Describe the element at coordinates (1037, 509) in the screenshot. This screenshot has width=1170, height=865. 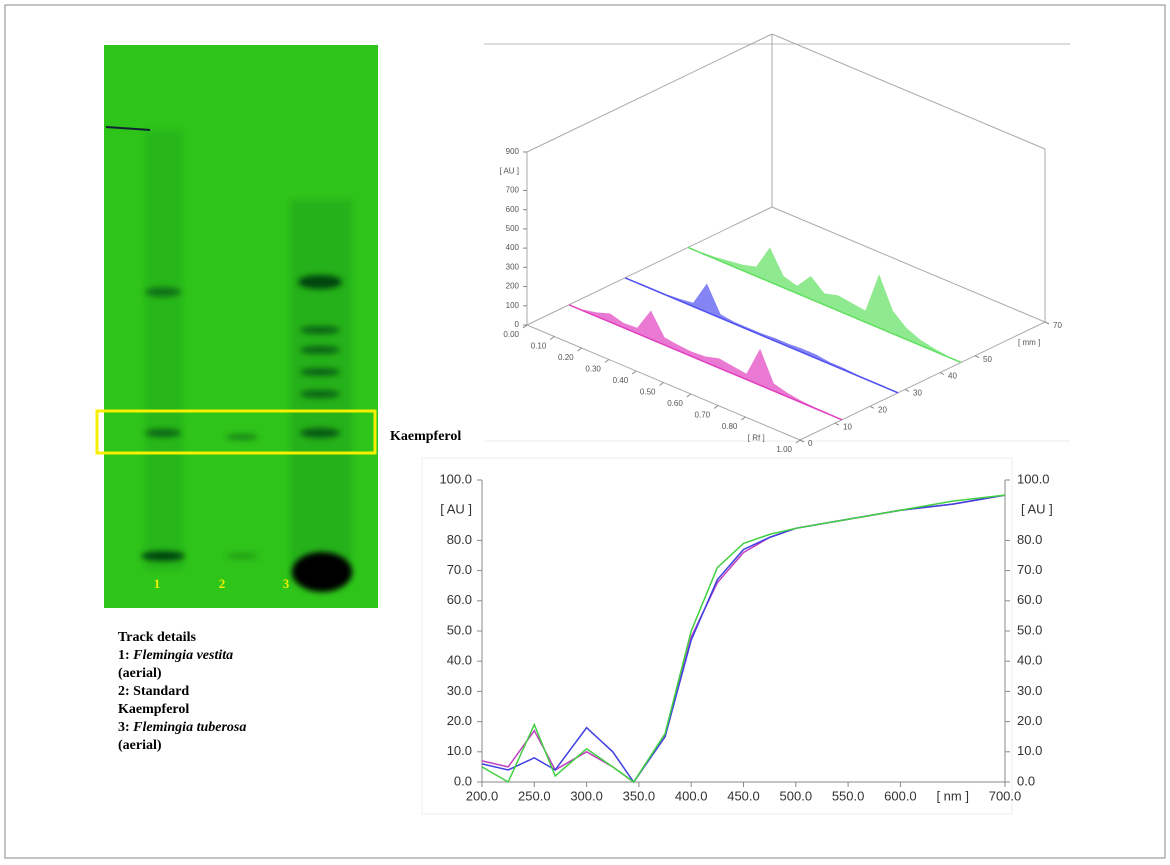
I see `y2-axis-label: [ AU ]` at that location.